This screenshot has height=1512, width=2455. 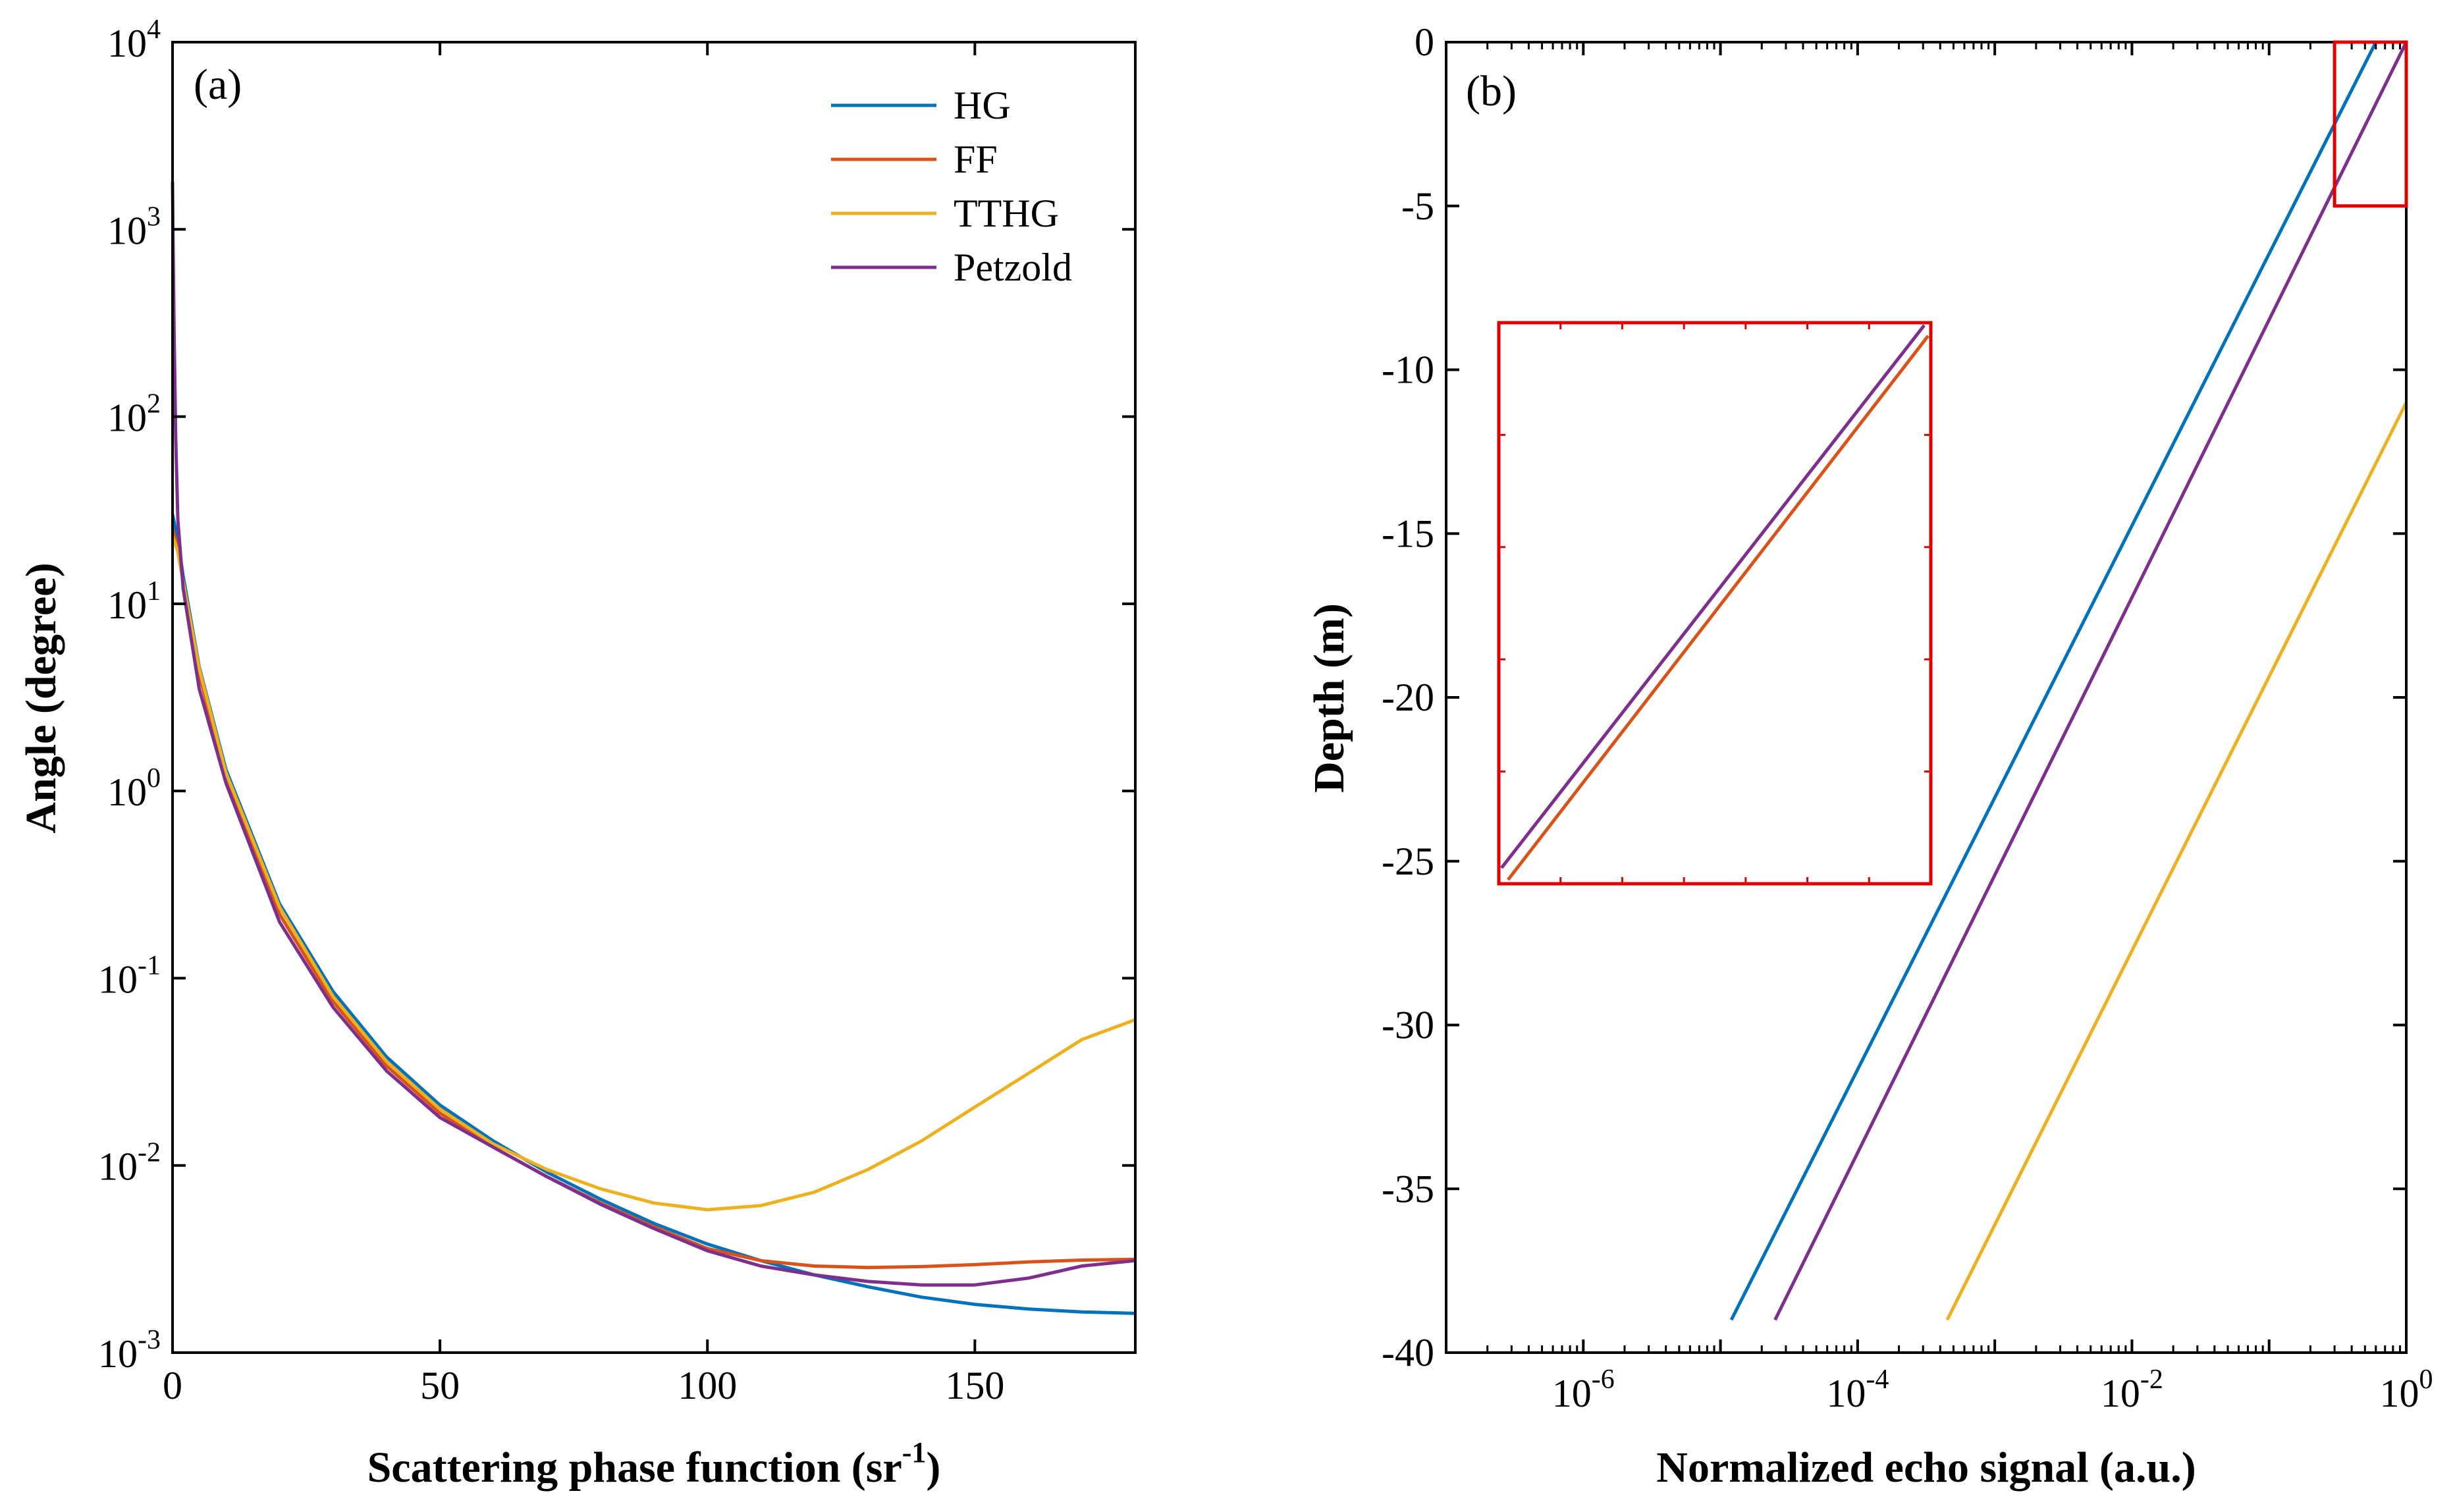 What do you see at coordinates (154, 404) in the screenshot?
I see `y-tick-label-a-exp: 2` at bounding box center [154, 404].